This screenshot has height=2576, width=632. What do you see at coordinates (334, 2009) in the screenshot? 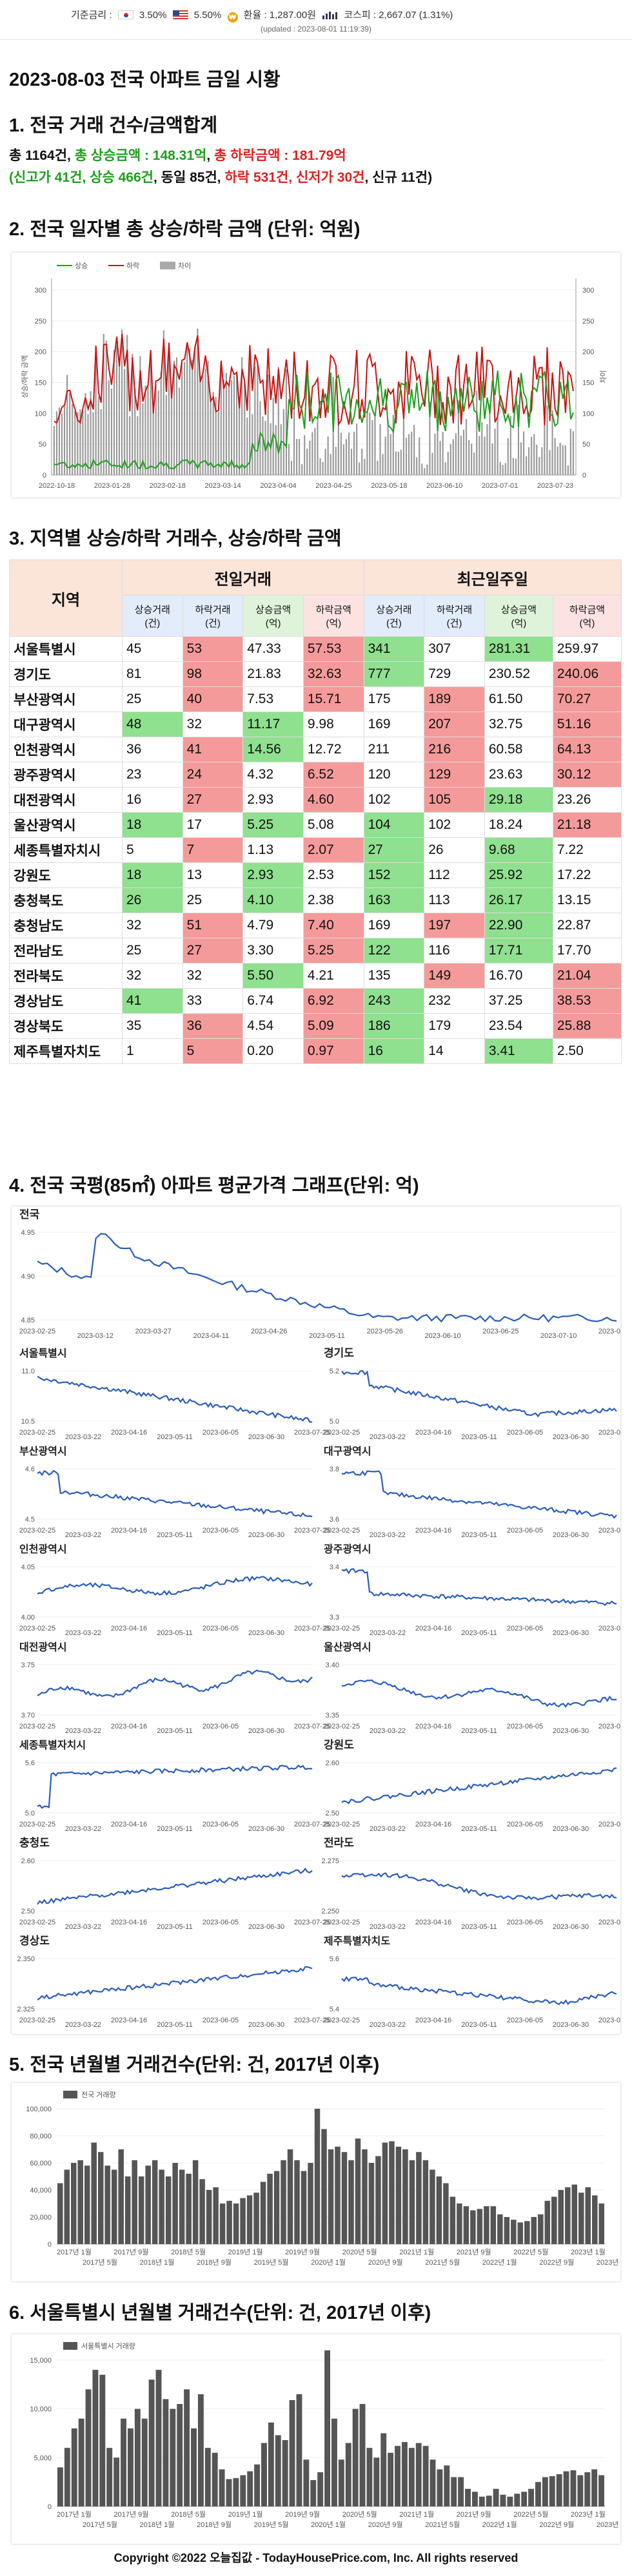
I see `y-tick: 5.4` at bounding box center [334, 2009].